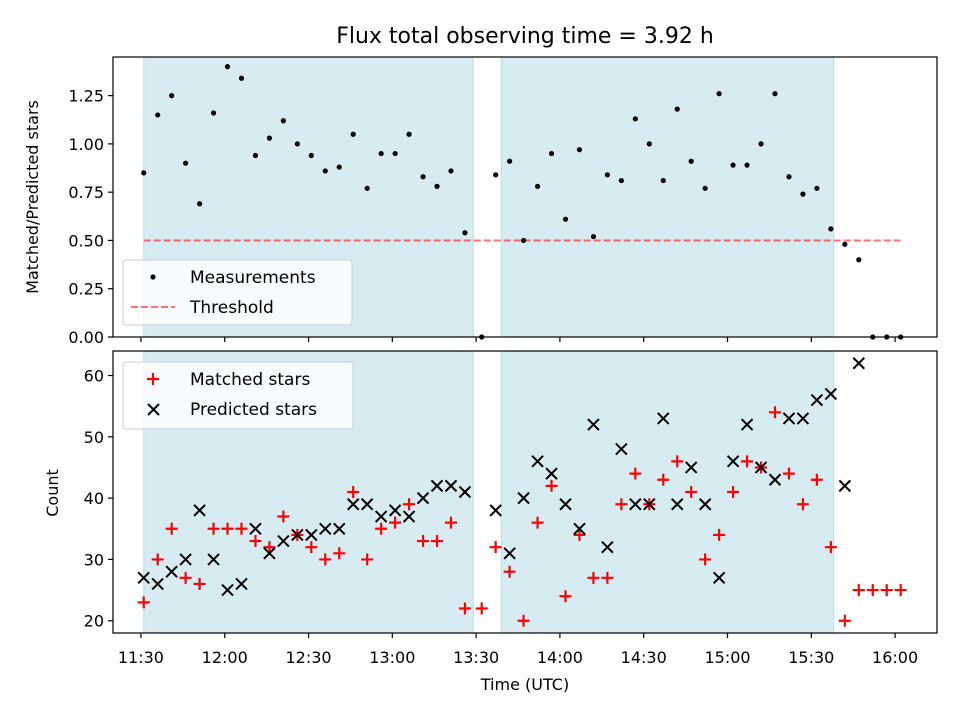 The height and width of the screenshot is (720, 960). Describe the element at coordinates (253, 278) in the screenshot. I see `legend-measurements-label: Measurements` at that location.